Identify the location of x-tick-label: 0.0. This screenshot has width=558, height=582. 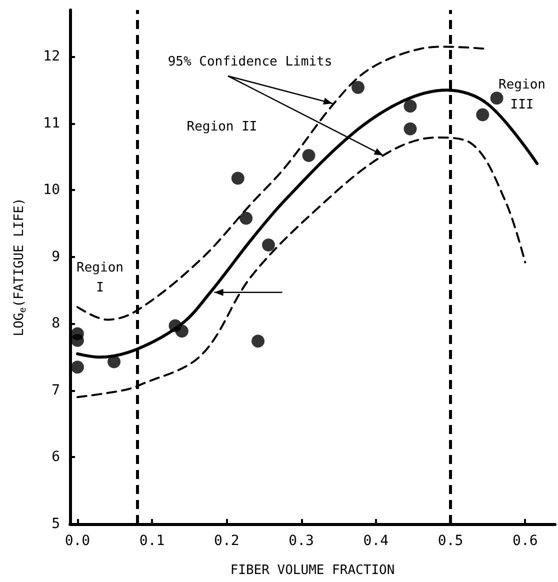
(77, 541).